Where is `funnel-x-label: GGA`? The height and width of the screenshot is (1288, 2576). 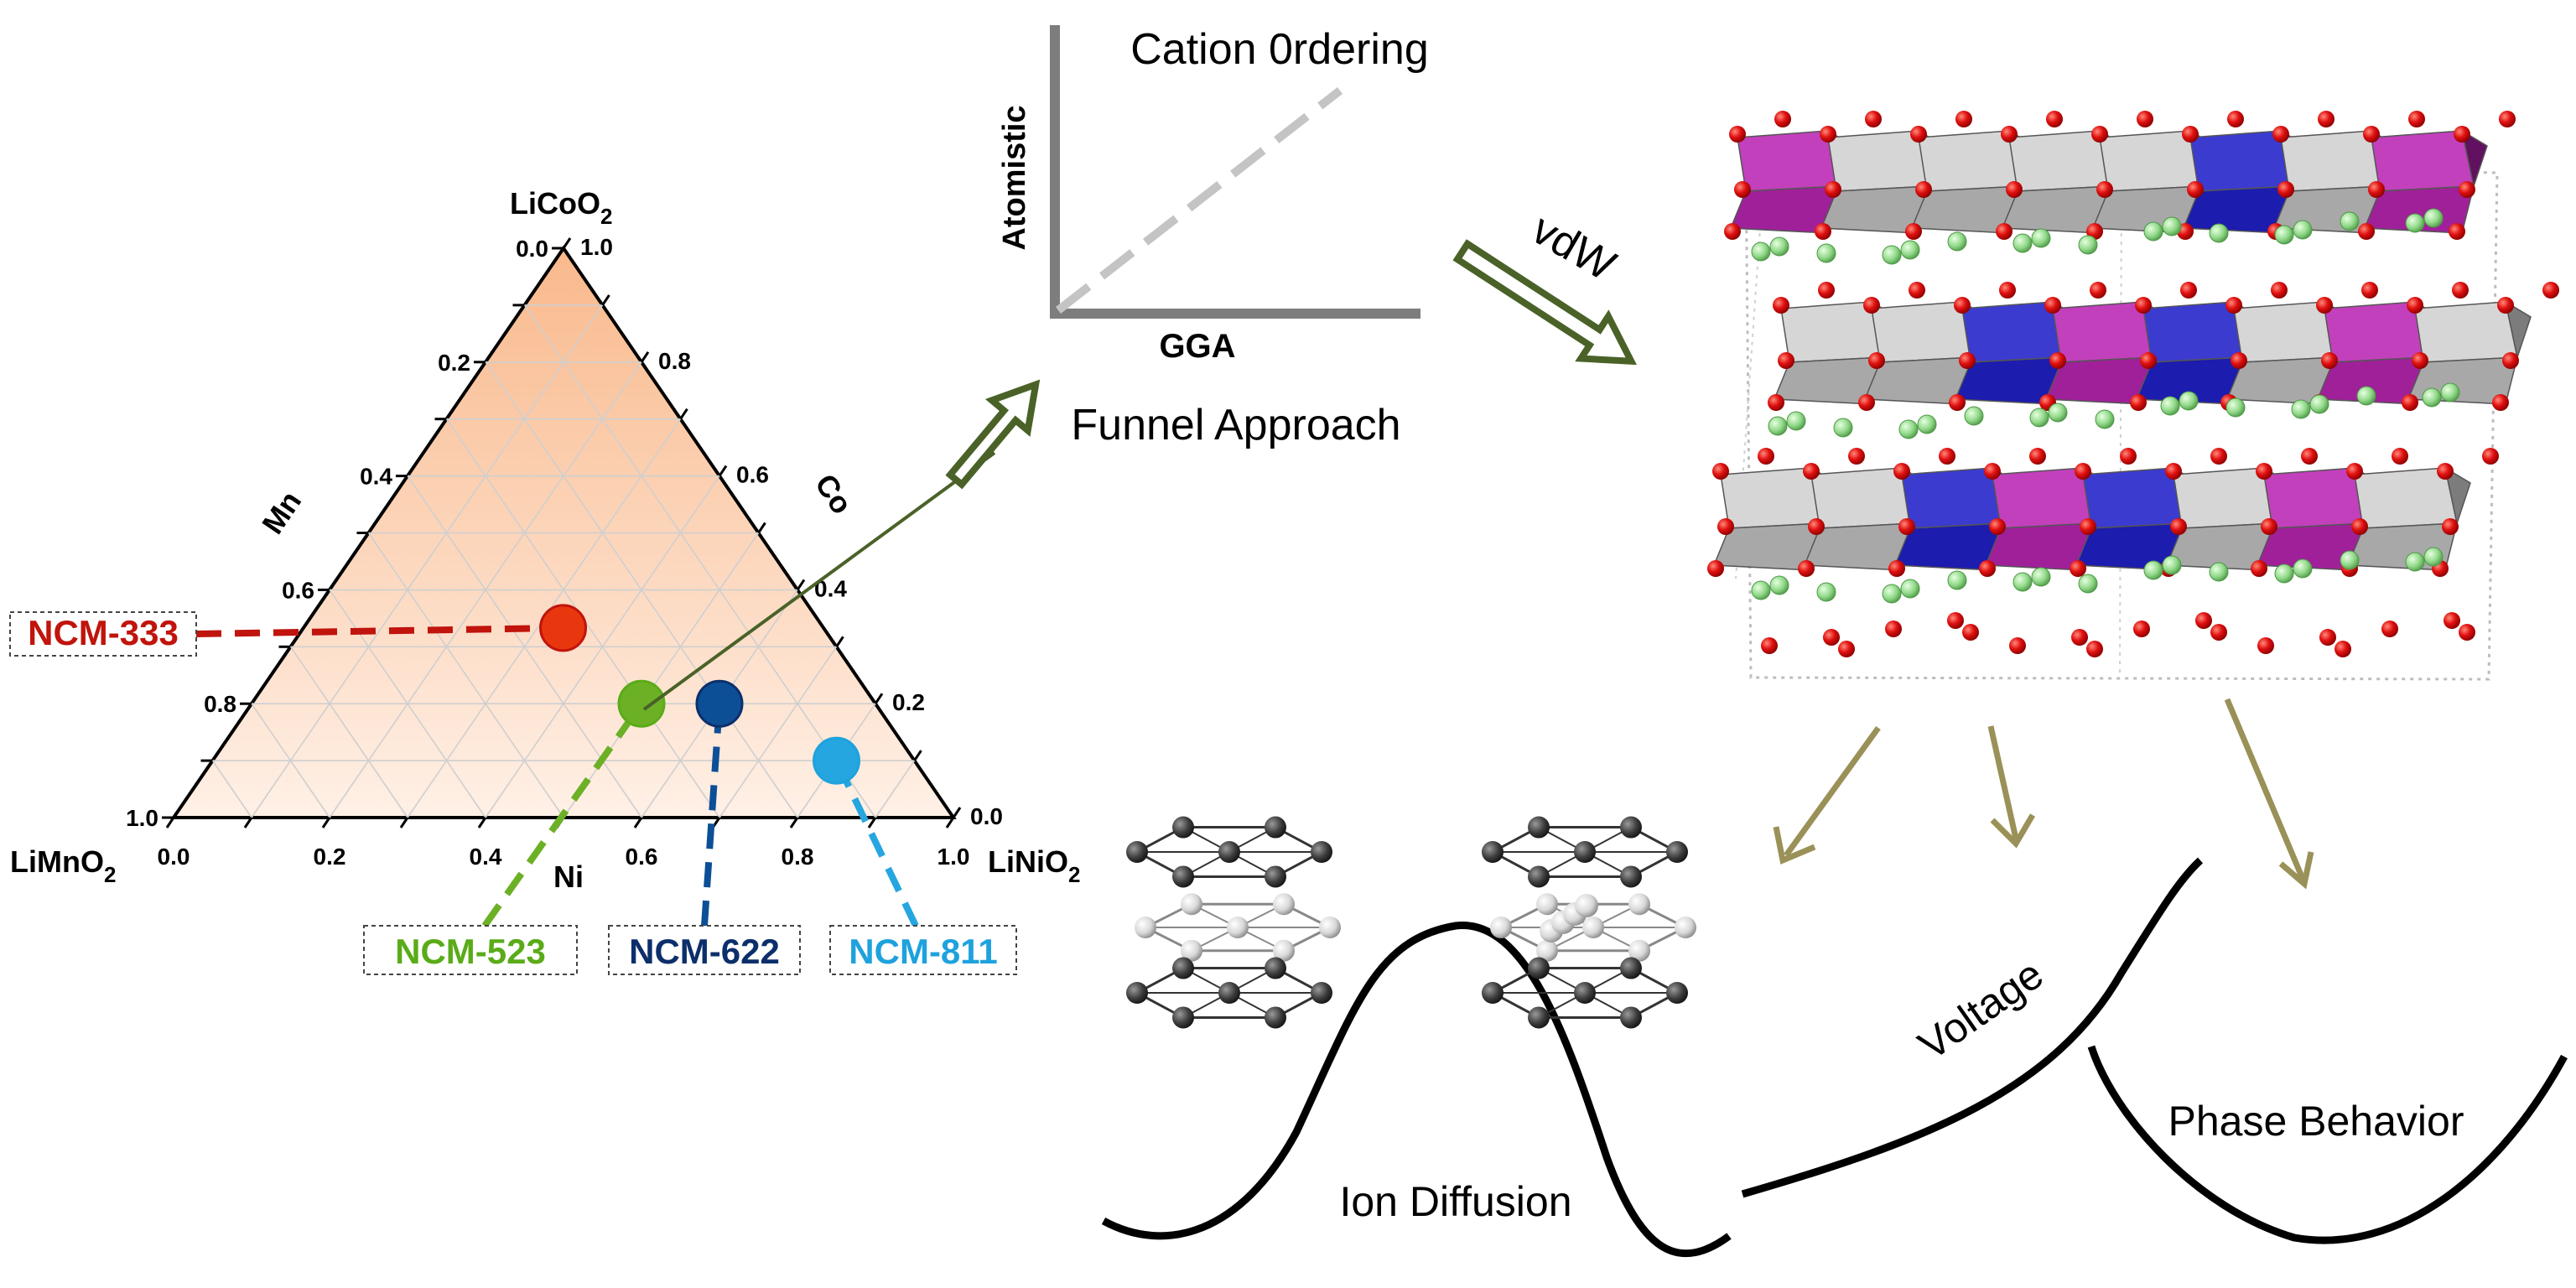
funnel-x-label: GGA is located at coordinates (1197, 346).